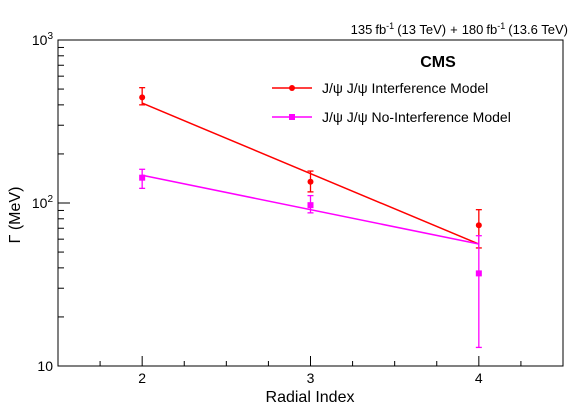  I want to click on y-axis-label: Γ (MeV), so click(15, 215).